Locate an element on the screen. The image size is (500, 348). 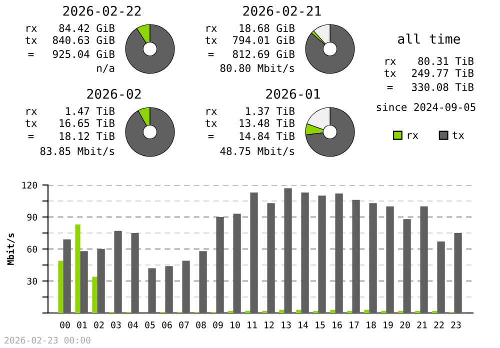
text: 18.12 TiB is located at coordinates (87, 136).